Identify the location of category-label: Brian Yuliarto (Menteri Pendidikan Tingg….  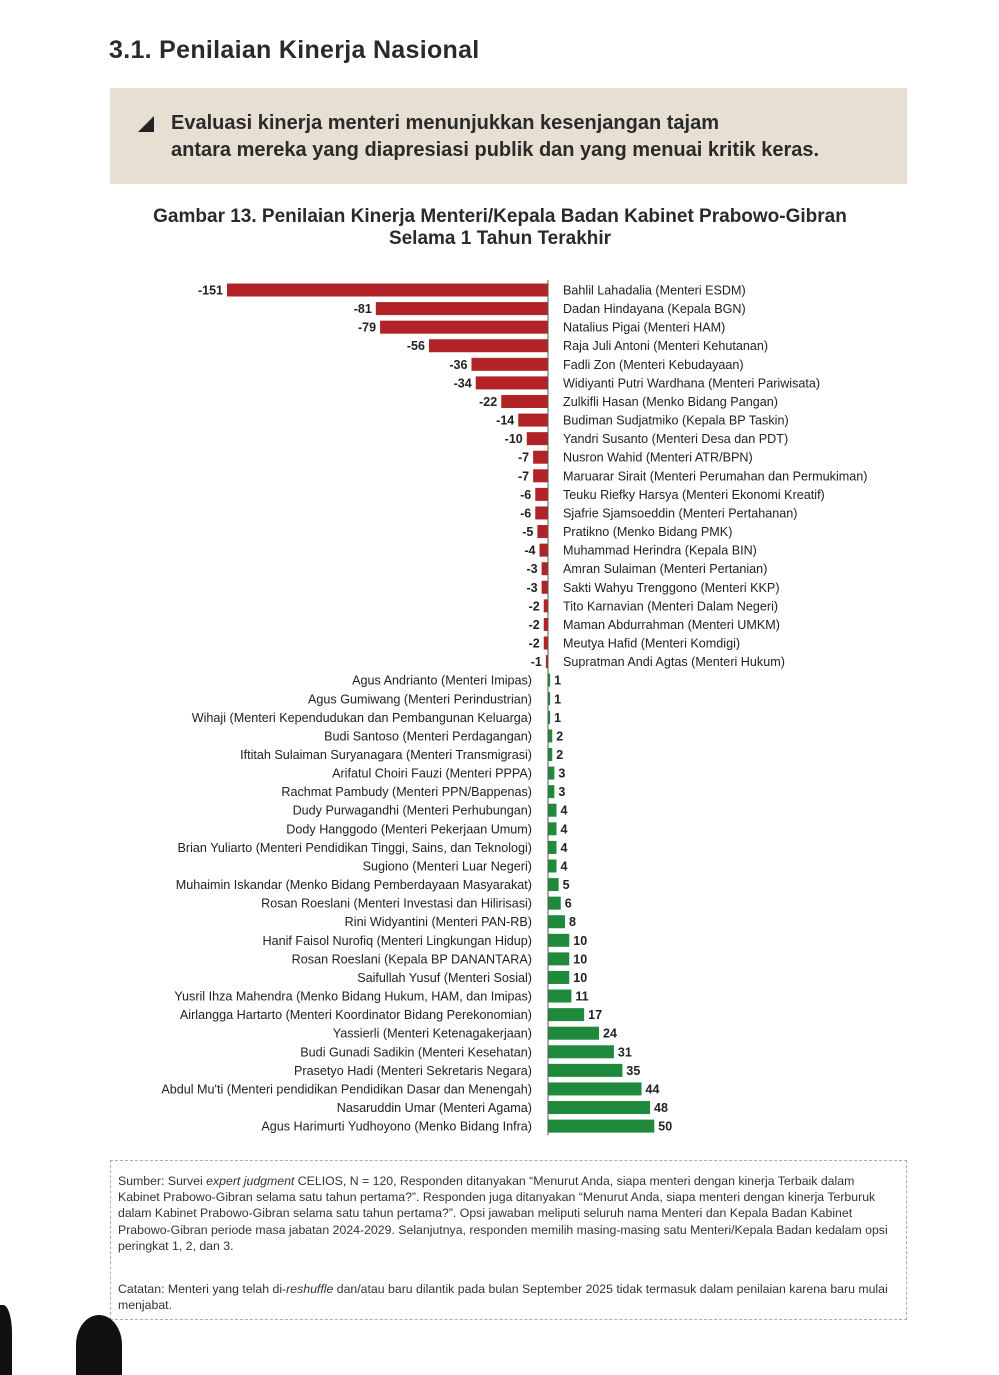
(355, 848).